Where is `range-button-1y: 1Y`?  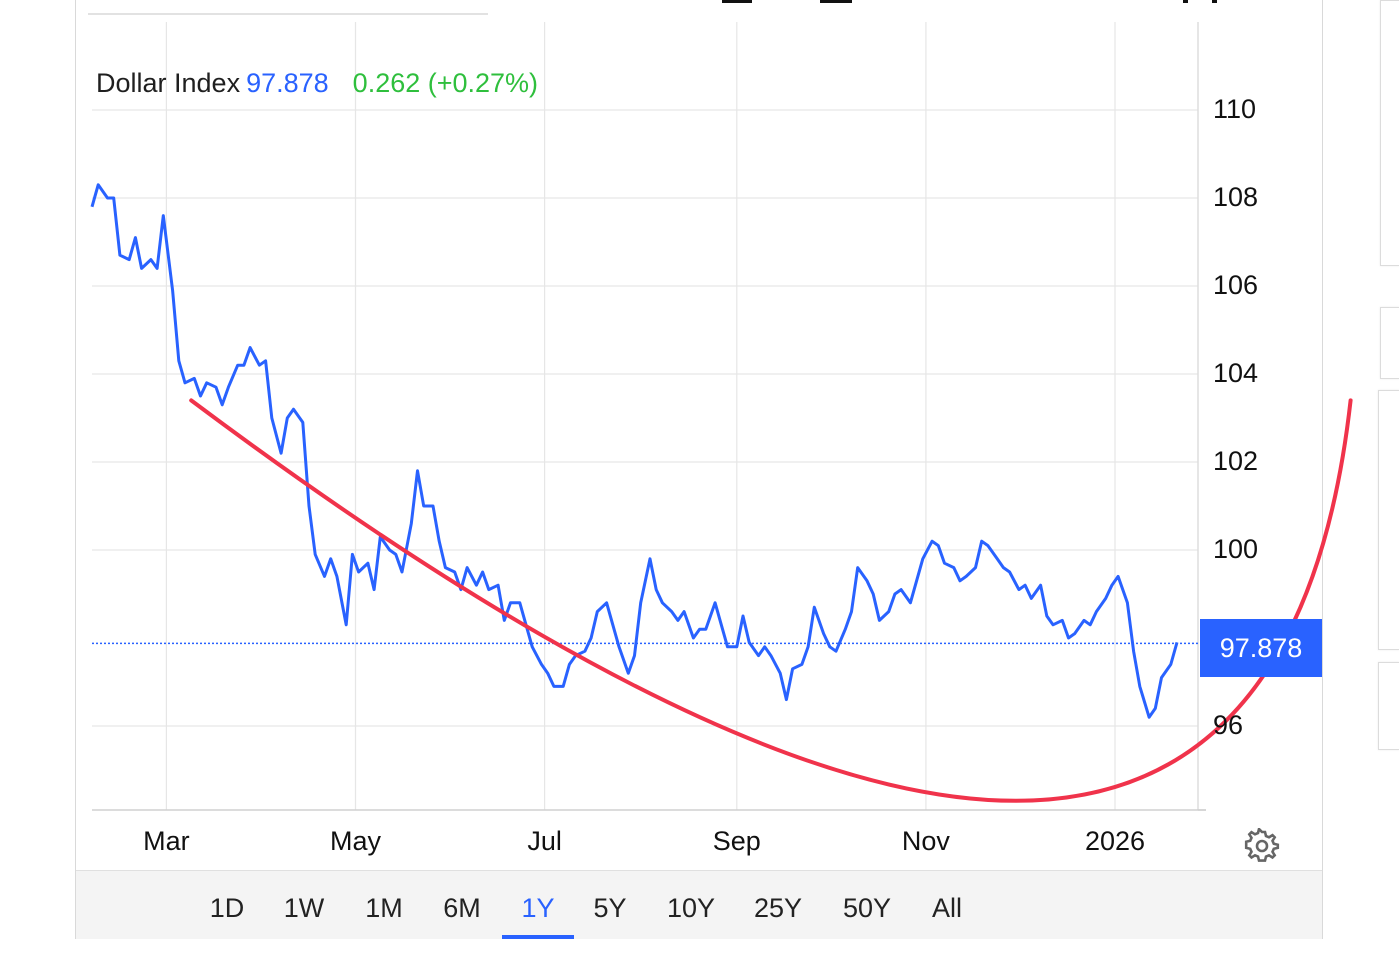 range-button-1y: 1Y is located at coordinates (538, 908).